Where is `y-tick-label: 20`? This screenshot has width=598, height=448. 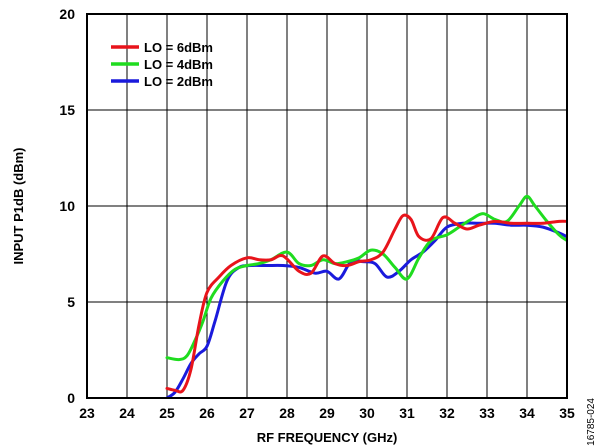 y-tick-label: 20 is located at coordinates (67, 14).